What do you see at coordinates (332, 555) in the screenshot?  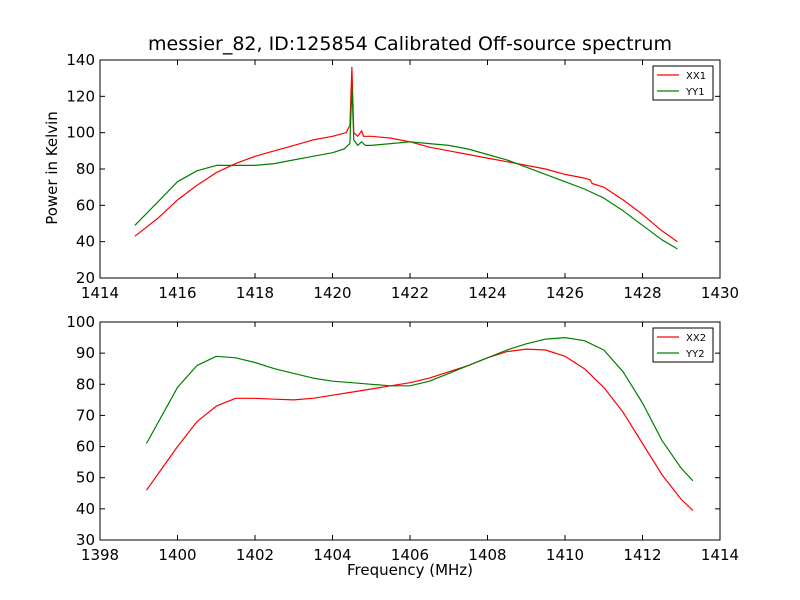 I see `x-tick-label: 1404` at bounding box center [332, 555].